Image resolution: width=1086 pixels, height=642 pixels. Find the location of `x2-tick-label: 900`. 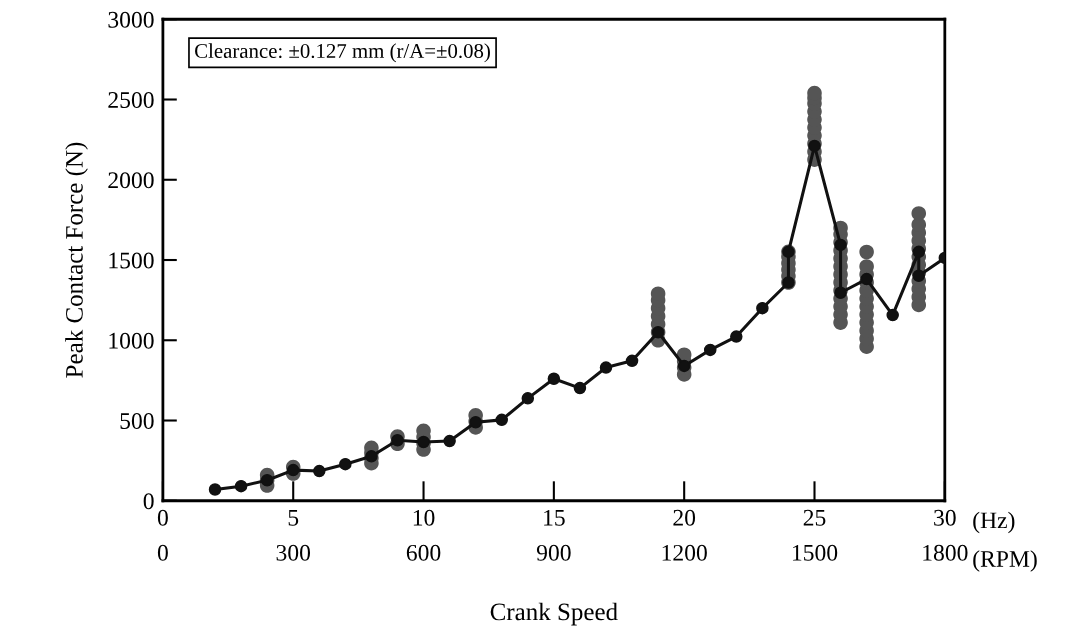

x2-tick-label: 900 is located at coordinates (553, 552).